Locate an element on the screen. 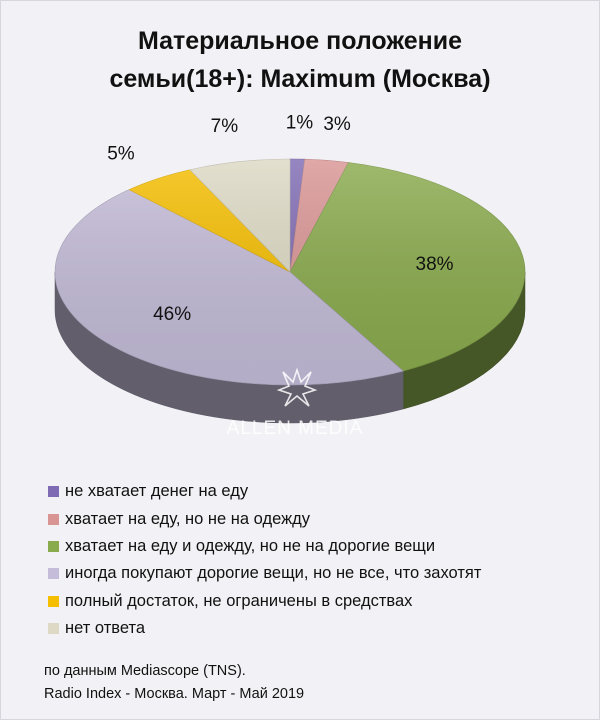  watermark: ALLEN MEDIA is located at coordinates (295, 403).